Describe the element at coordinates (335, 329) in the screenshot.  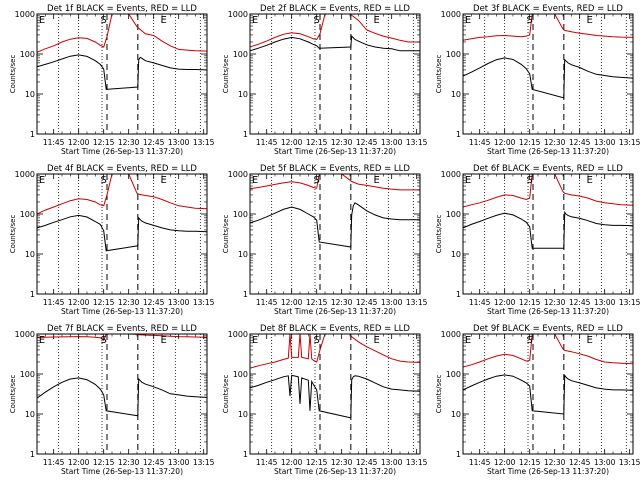
I see `panel-title: Det 8f BLACK = Events, RED = LLD` at that location.